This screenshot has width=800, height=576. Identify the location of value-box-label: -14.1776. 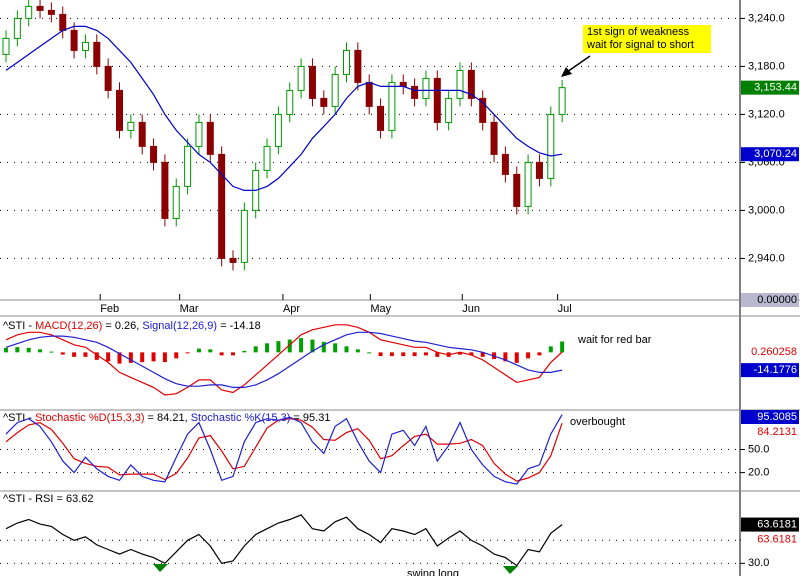
(775, 370).